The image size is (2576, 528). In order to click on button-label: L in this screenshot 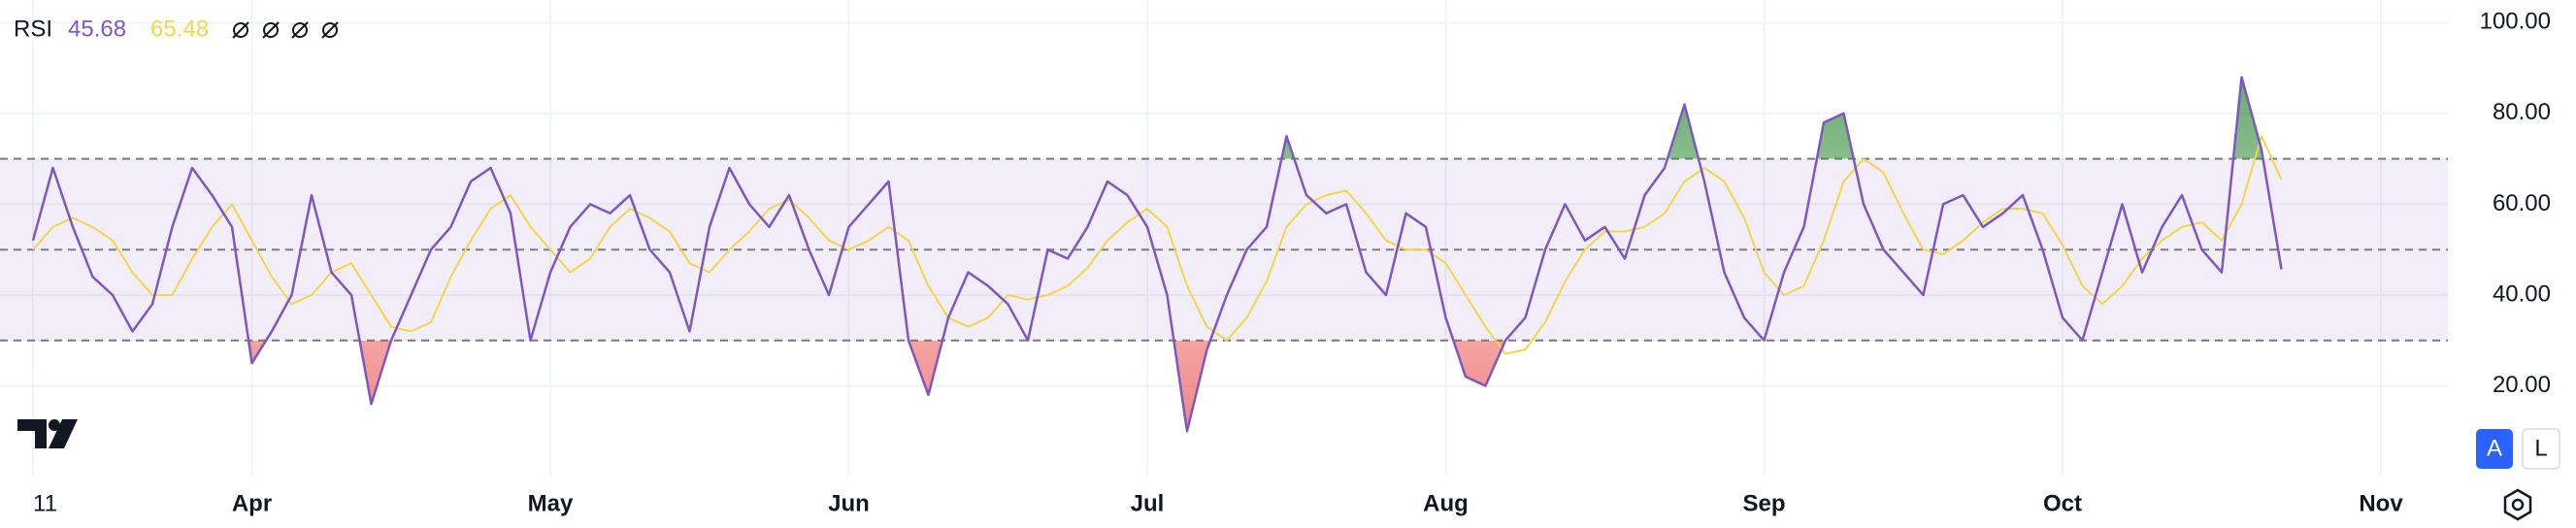, I will do `click(2540, 448)`.